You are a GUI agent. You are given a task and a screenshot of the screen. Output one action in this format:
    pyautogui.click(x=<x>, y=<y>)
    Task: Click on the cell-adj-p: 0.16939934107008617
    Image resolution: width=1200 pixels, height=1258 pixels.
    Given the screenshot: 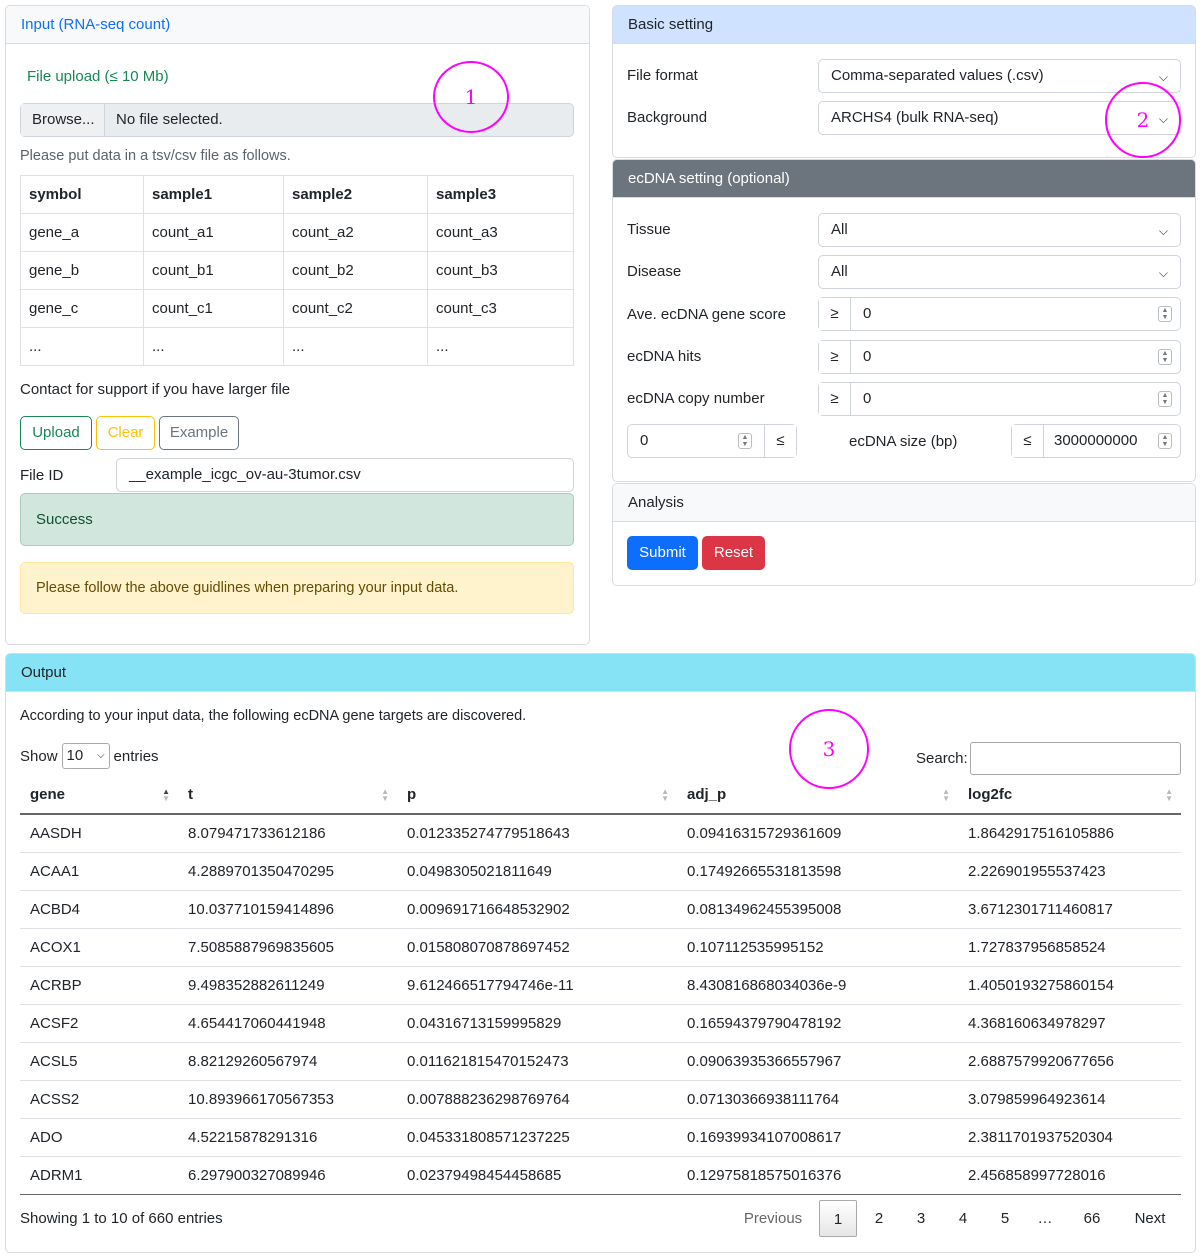 What is the action you would take?
    pyautogui.click(x=817, y=1137)
    